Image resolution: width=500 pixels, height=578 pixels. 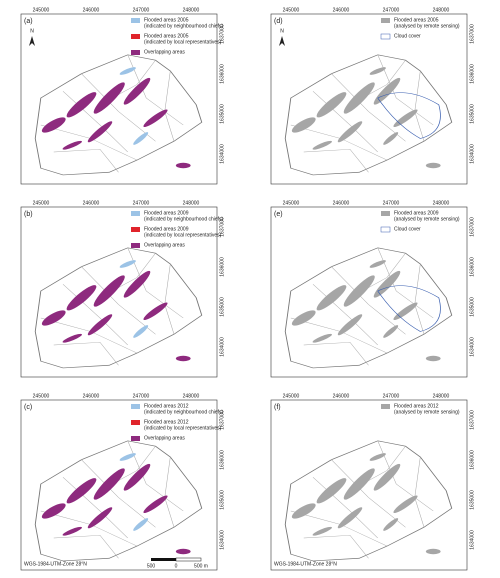 What do you see at coordinates (278, 21) in the screenshot?
I see `panel-label: (d)` at bounding box center [278, 21].